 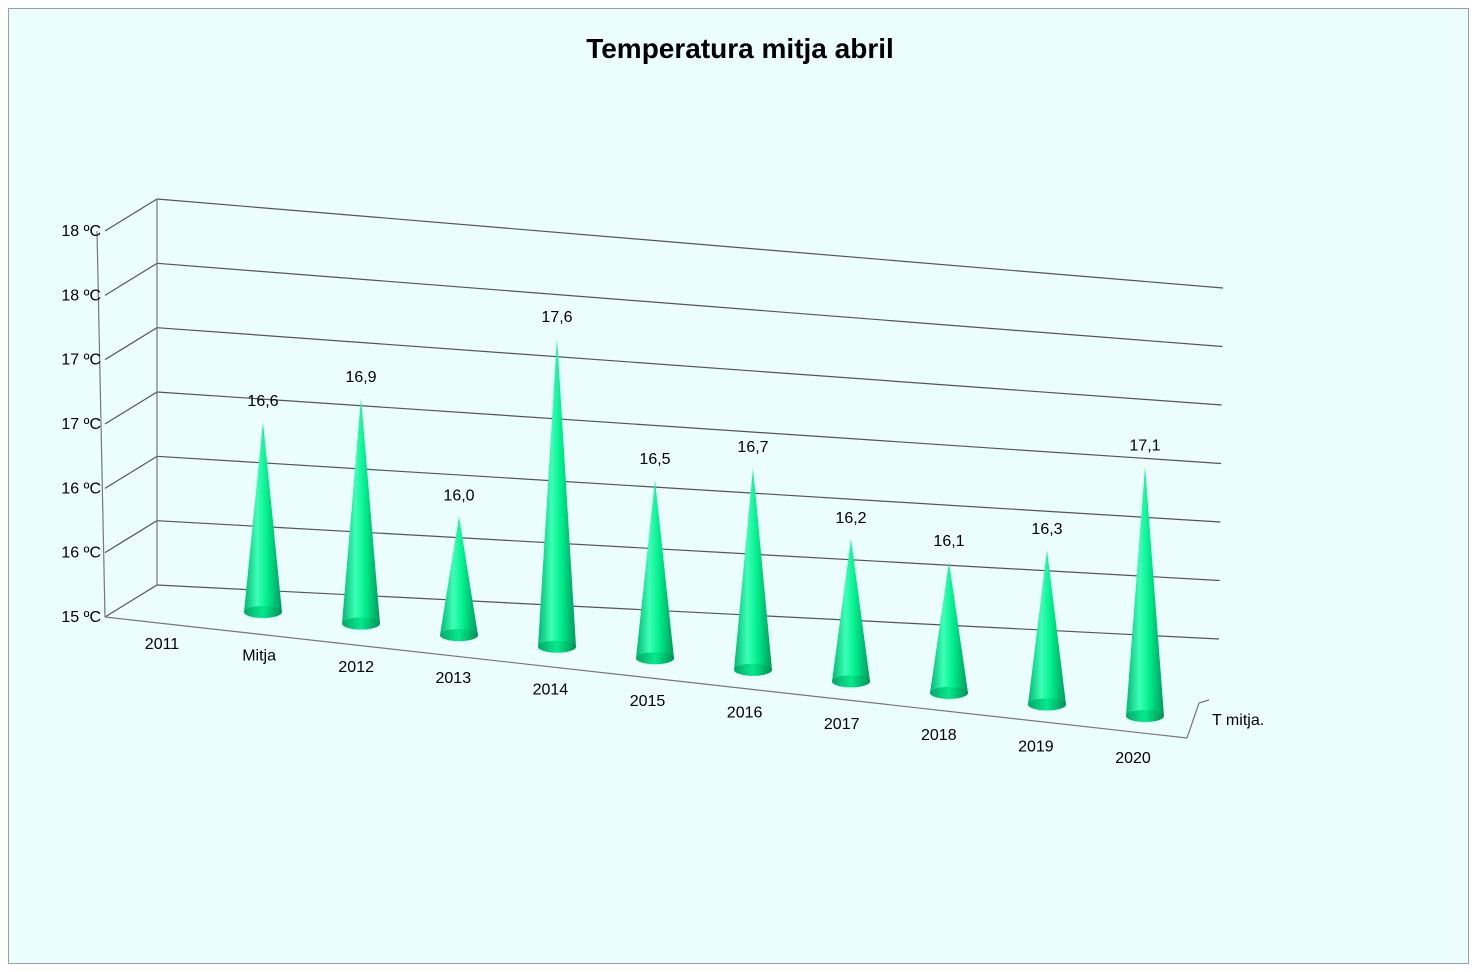 What do you see at coordinates (1238, 720) in the screenshot?
I see `depth-axis-label: T mitja.` at bounding box center [1238, 720].